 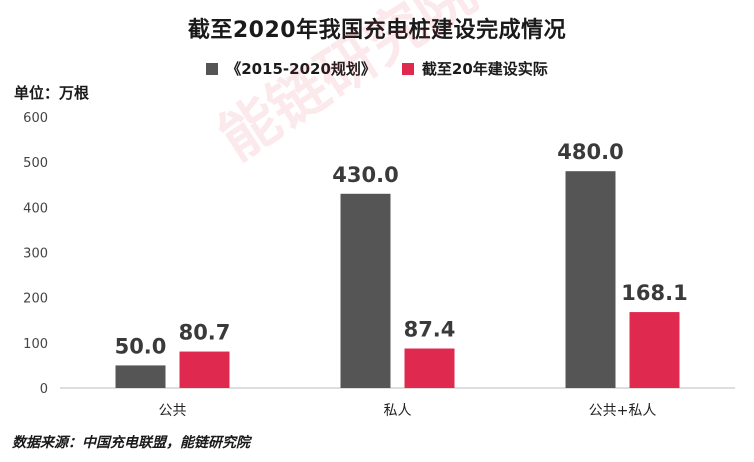 I want to click on x-category-label: 公共, so click(x=173, y=411).